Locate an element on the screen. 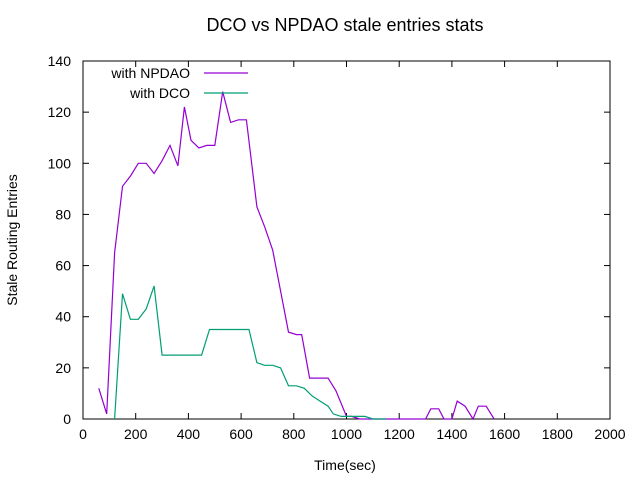 Image resolution: width=640 pixels, height=480 pixels. x-tick-label: 600 is located at coordinates (241, 434).